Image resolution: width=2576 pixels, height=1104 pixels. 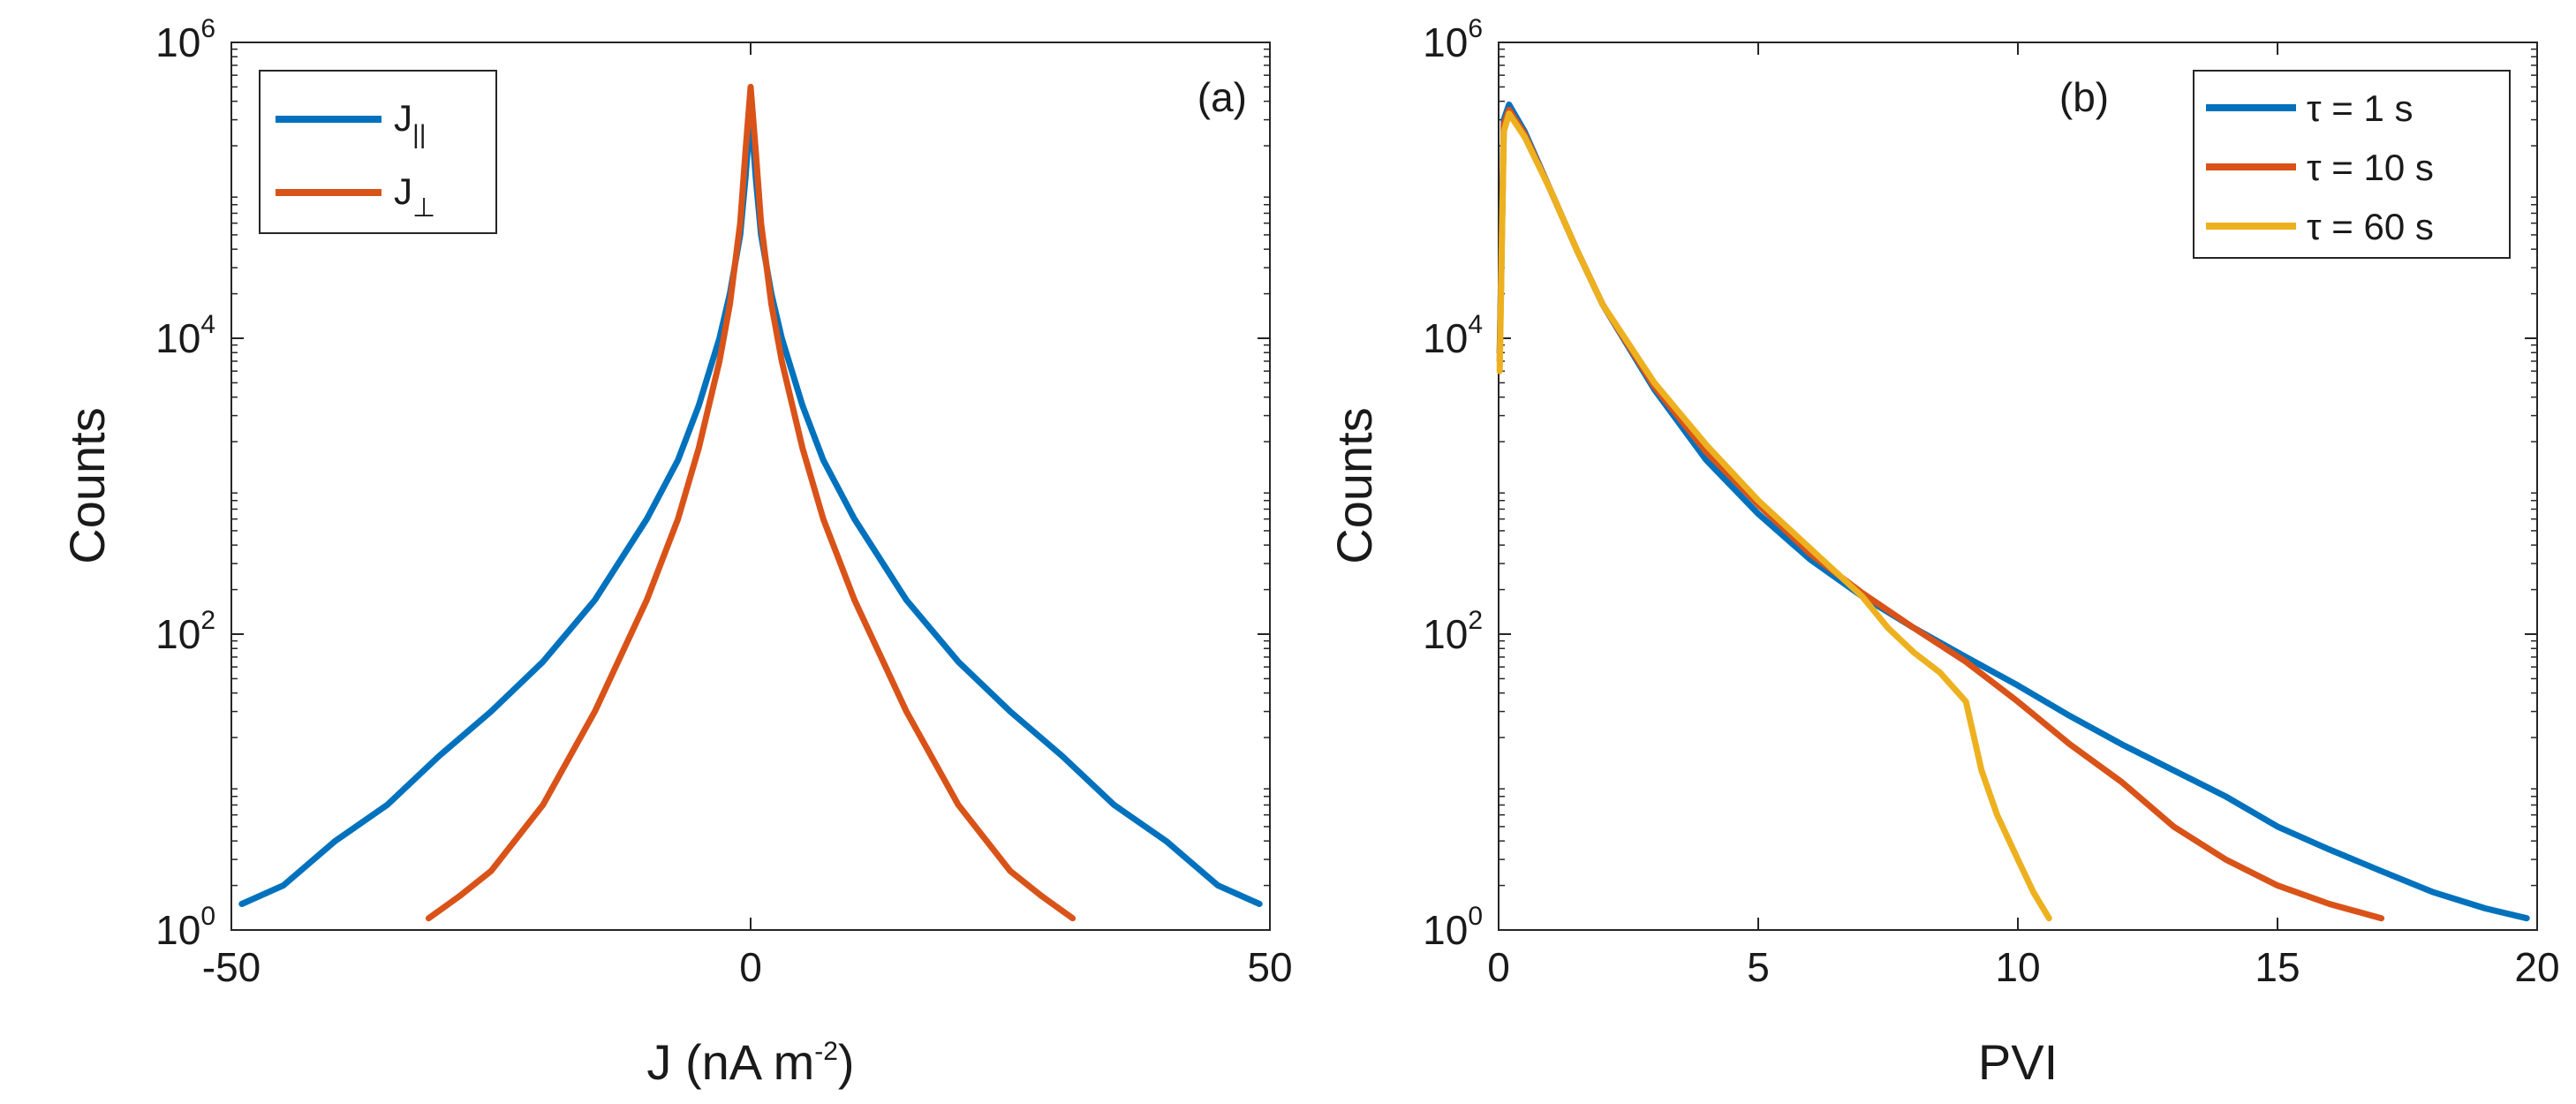 What do you see at coordinates (846, 1062) in the screenshot?
I see `panel-a-x-axis-label-close: )` at bounding box center [846, 1062].